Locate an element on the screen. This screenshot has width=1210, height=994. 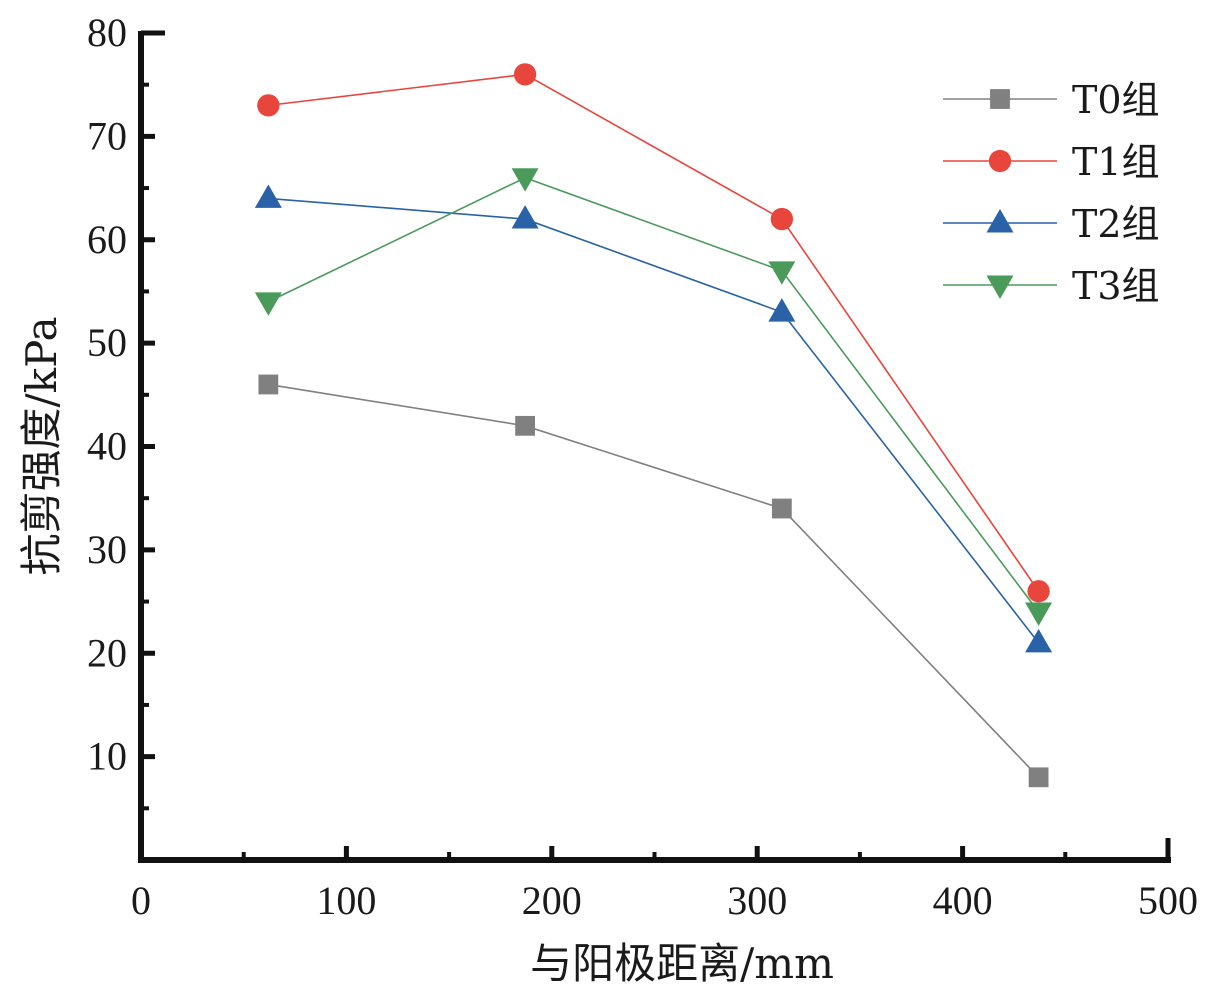
x-tick-label: 300 is located at coordinates (757, 900).